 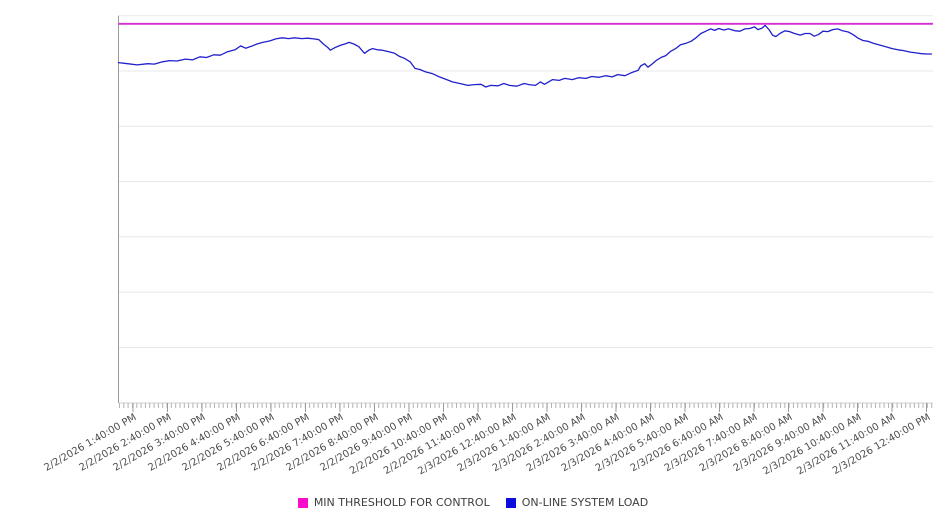 What do you see at coordinates (526, 405) in the screenshot?
I see `x-axis-minor-ticks` at bounding box center [526, 405].